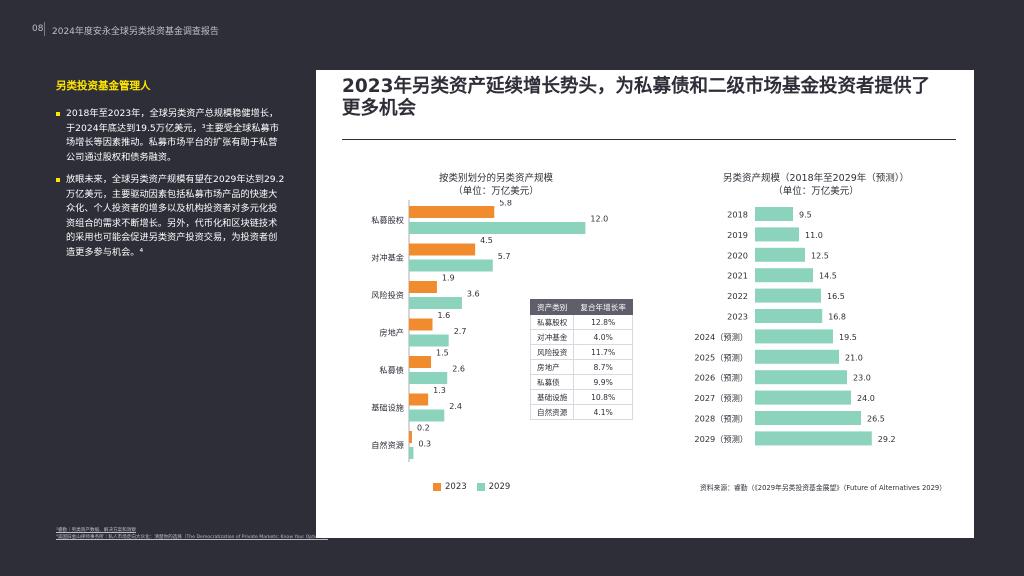 Image resolution: width=1024 pixels, height=576 pixels. I want to click on cagr-rate-cell: 4.1%, so click(603, 412).